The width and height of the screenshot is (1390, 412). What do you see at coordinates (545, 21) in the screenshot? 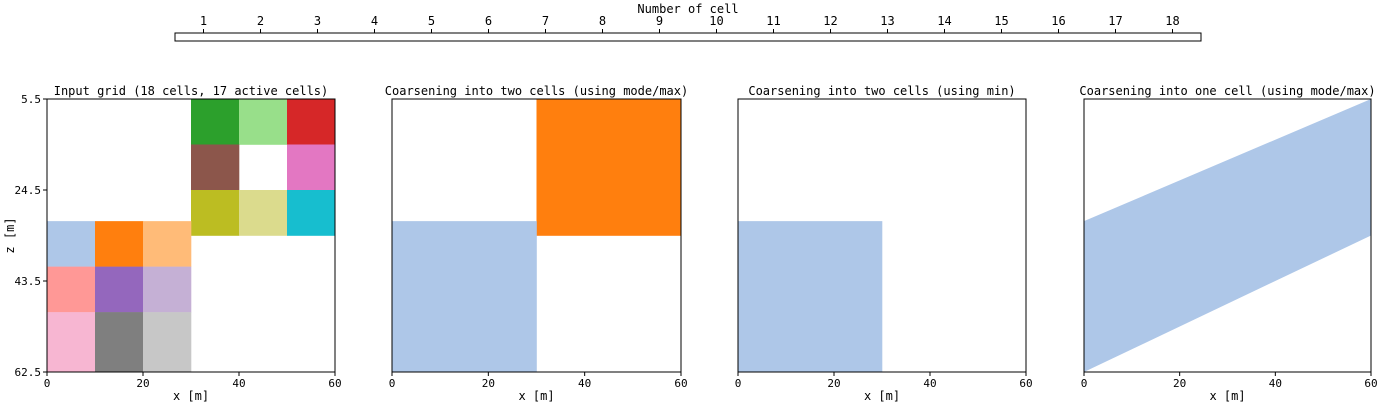
I see `colorbar-tick-label: 7` at bounding box center [545, 21].